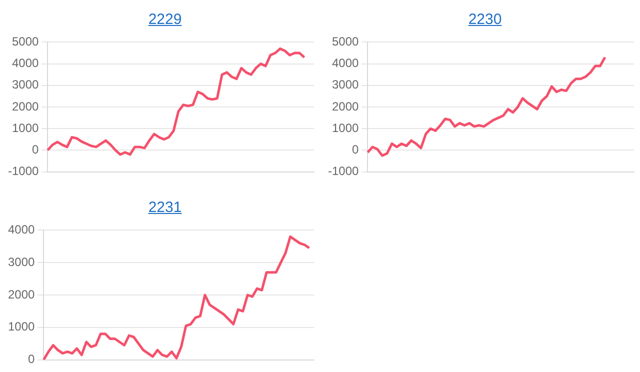 Image resolution: width=640 pixels, height=372 pixels. I want to click on chart-title: 2230, so click(485, 20).